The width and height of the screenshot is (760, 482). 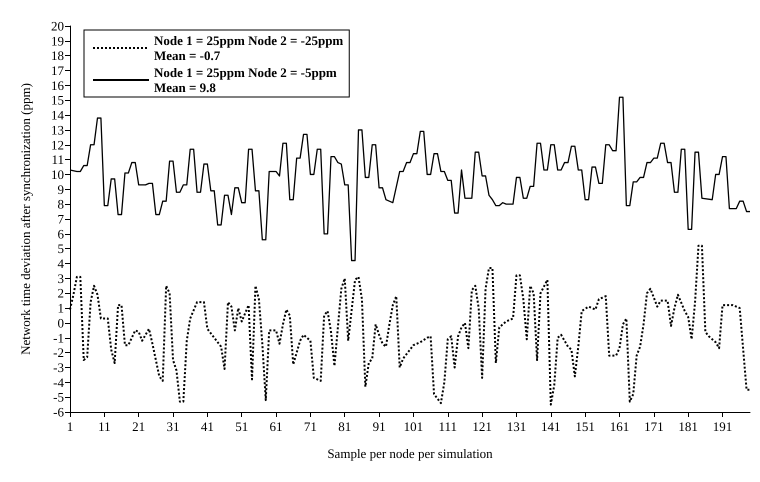 I want to click on x-tick-label: 81, so click(x=345, y=426).